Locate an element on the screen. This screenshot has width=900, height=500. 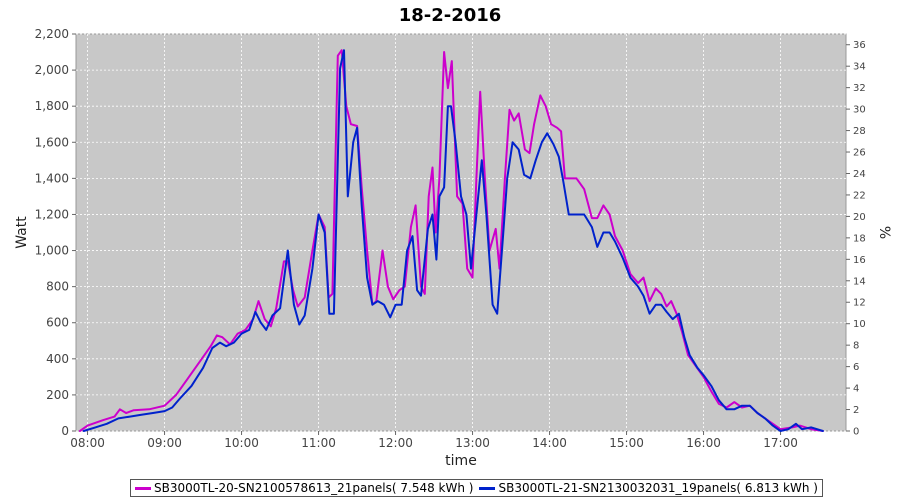
x-tick-label: 08:00 is located at coordinates (87, 443).